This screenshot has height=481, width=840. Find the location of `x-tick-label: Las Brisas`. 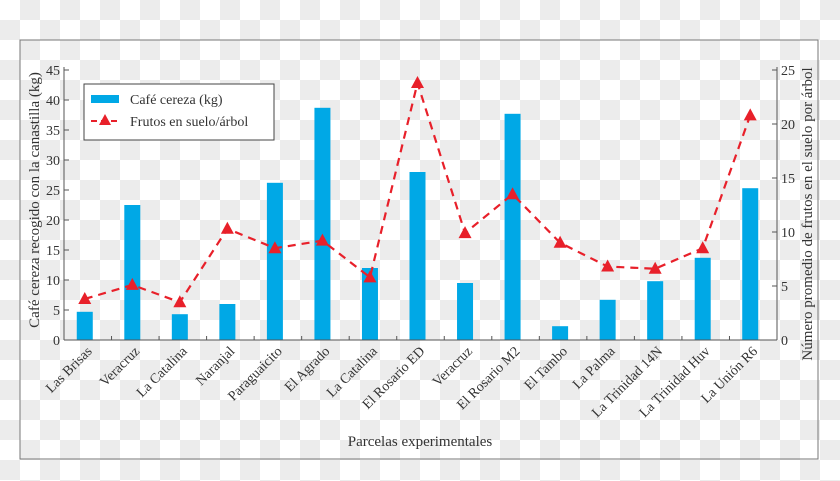

x-tick-label: Las Brisas is located at coordinates (69, 370).